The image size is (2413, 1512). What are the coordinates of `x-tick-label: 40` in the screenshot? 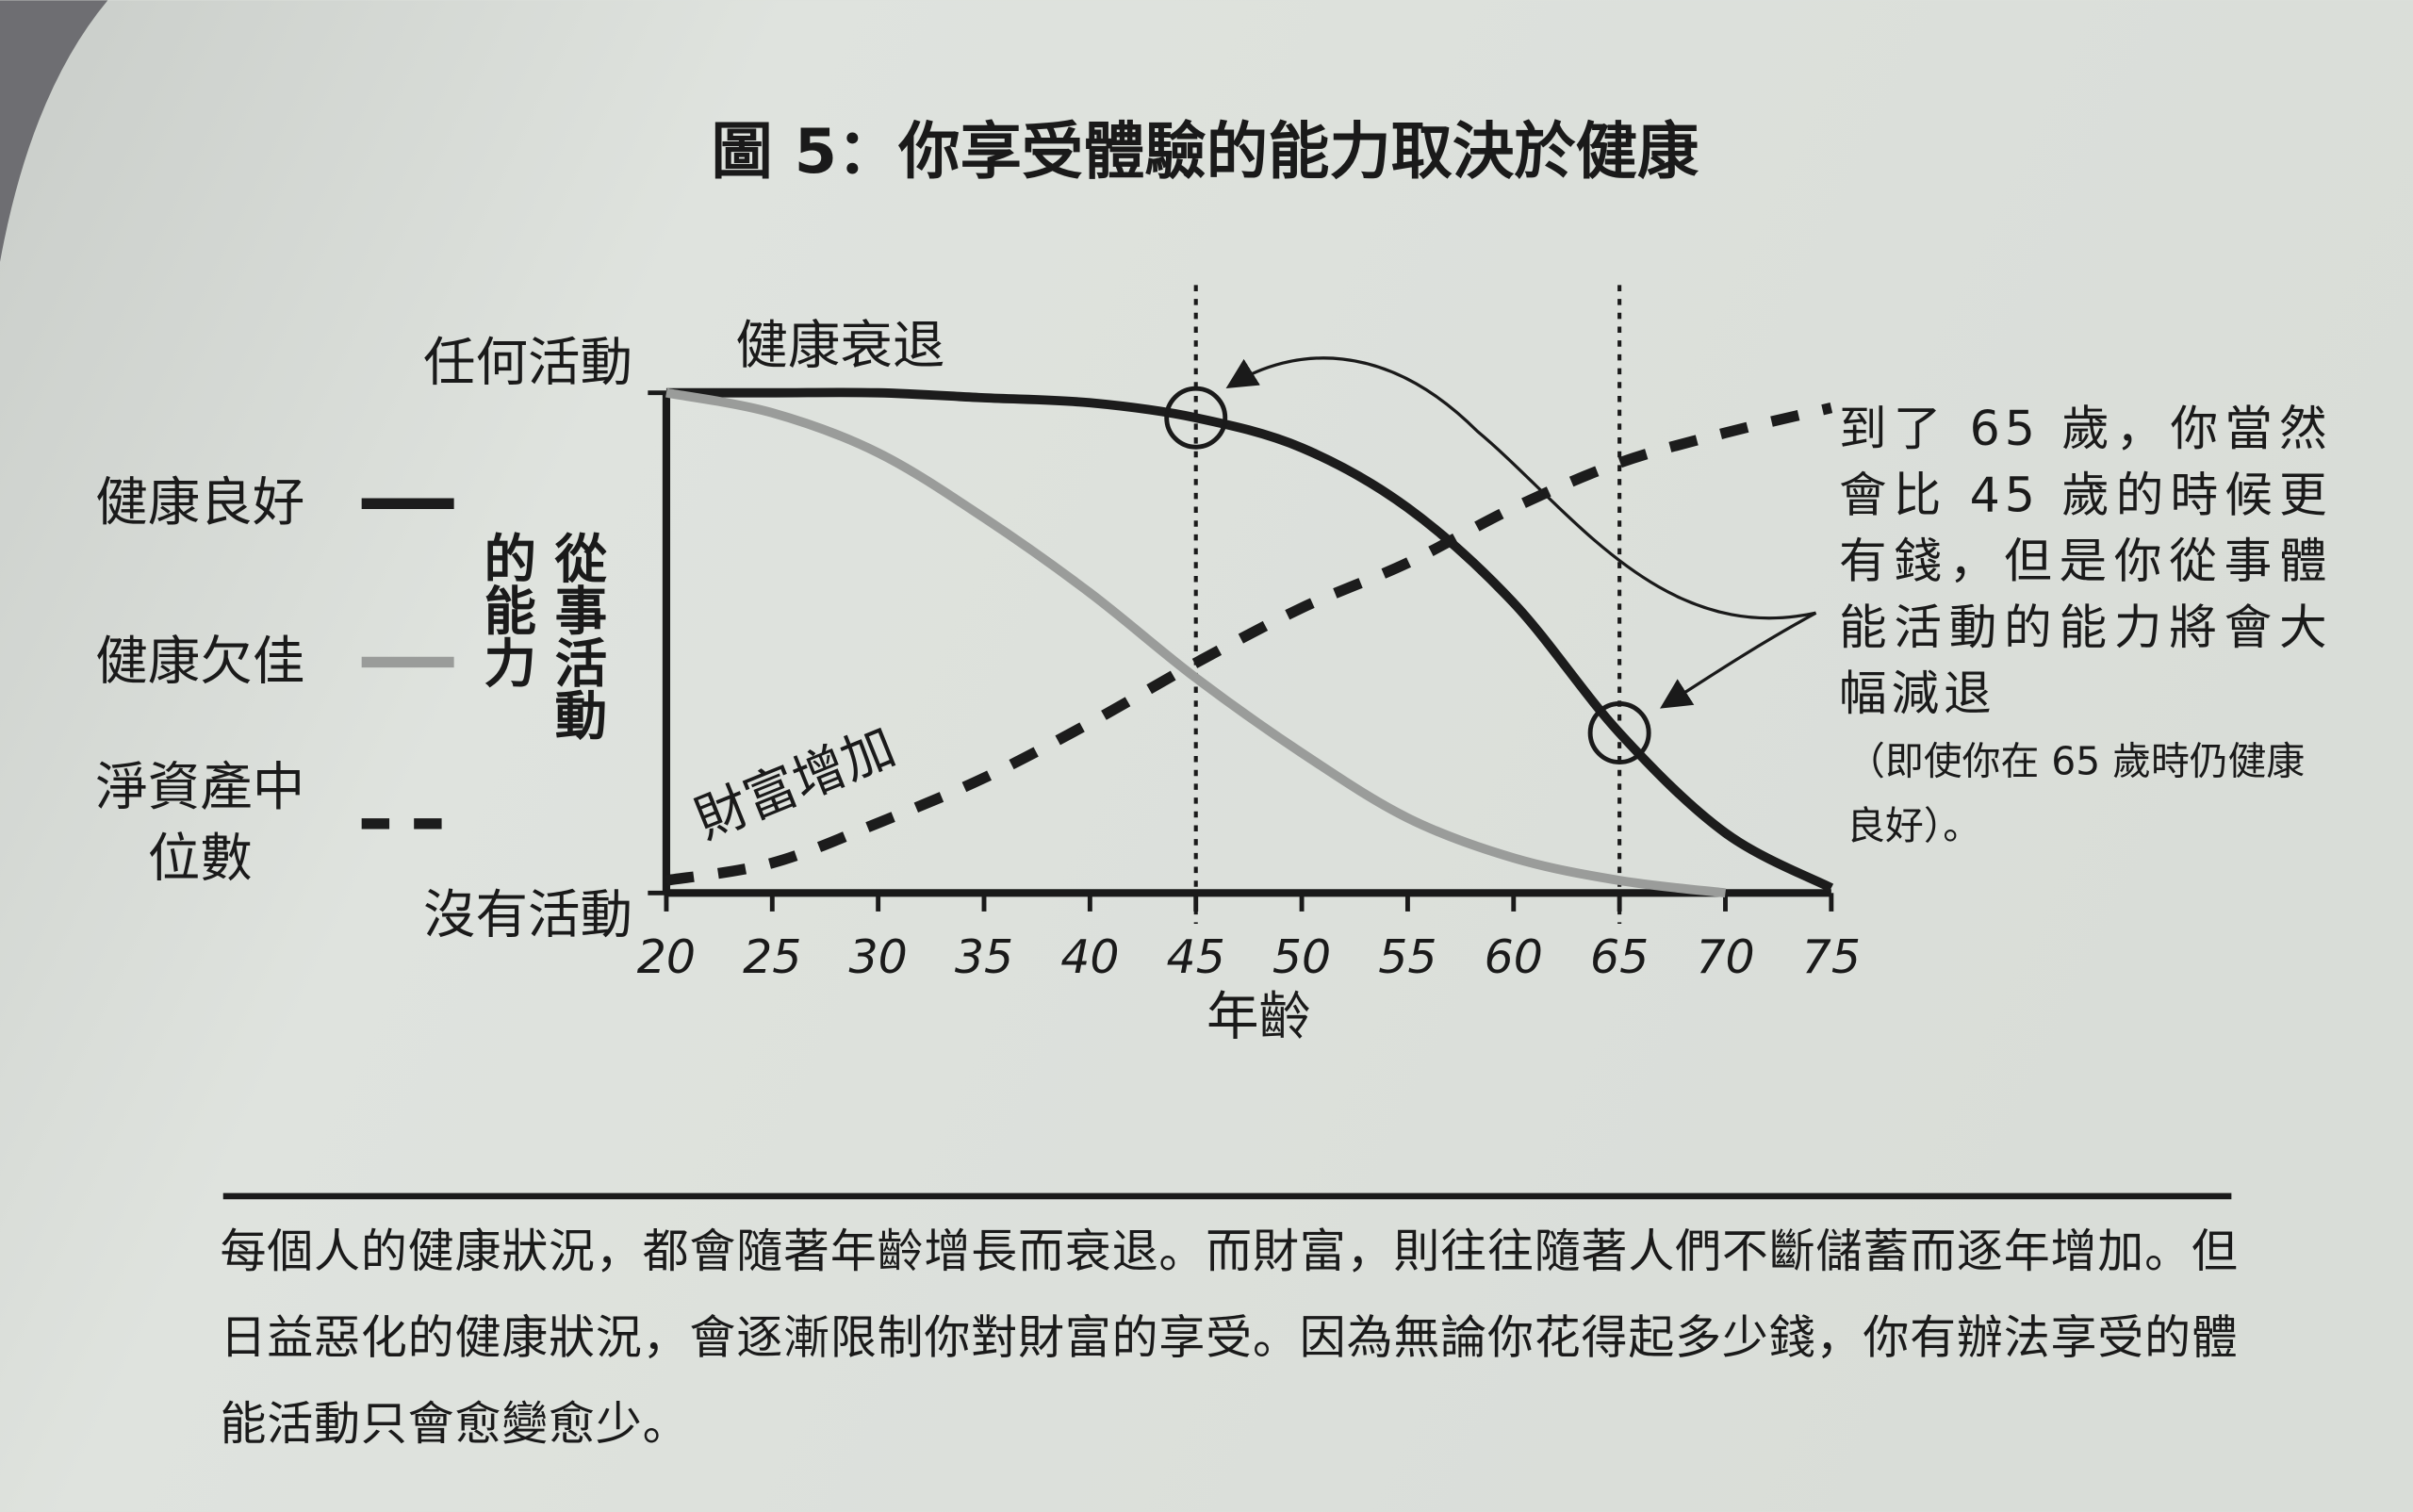 It's located at (1089, 957).